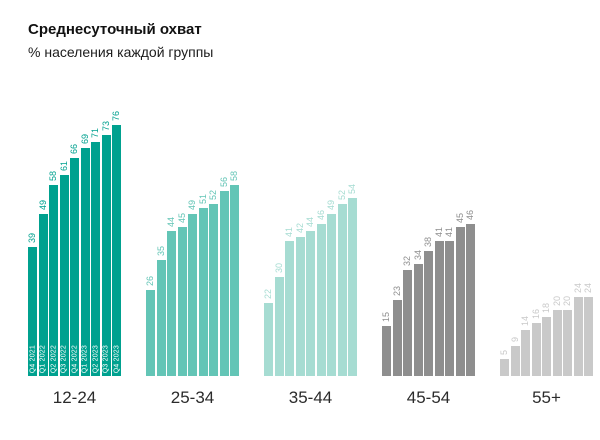 The width and height of the screenshot is (600, 440). I want to click on bar-column: 22, so click(268, 332).